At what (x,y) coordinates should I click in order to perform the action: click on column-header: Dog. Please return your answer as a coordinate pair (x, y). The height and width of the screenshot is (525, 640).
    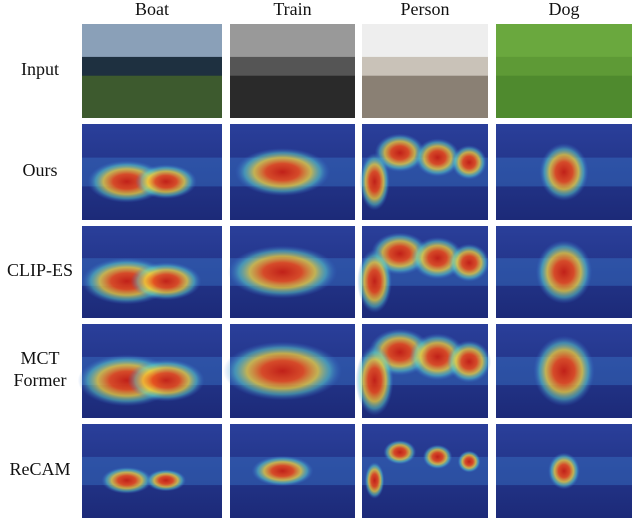
    Looking at the image, I should click on (564, 9).